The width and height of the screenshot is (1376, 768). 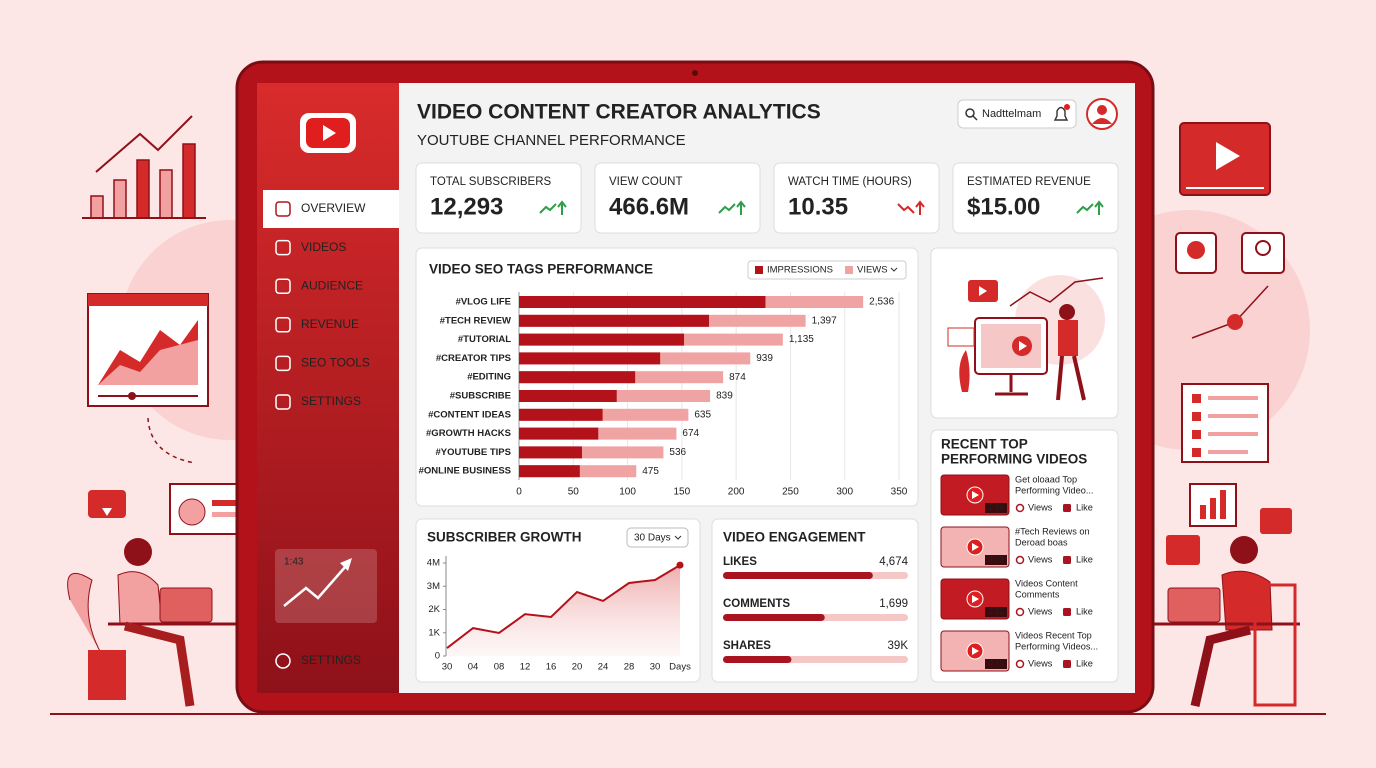 I want to click on x-axis-label: Days, so click(x=680, y=667).